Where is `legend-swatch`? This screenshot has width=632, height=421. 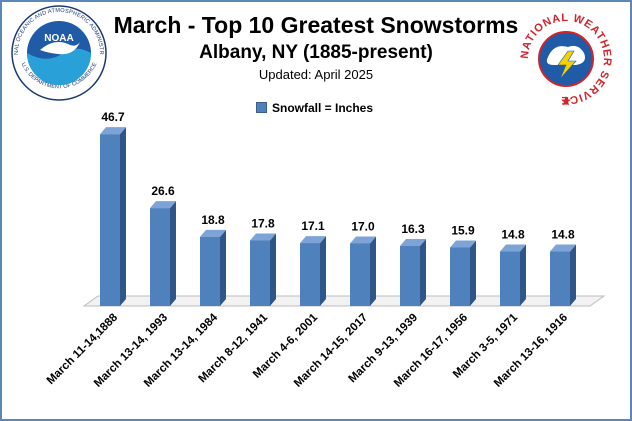
legend-swatch is located at coordinates (261, 107).